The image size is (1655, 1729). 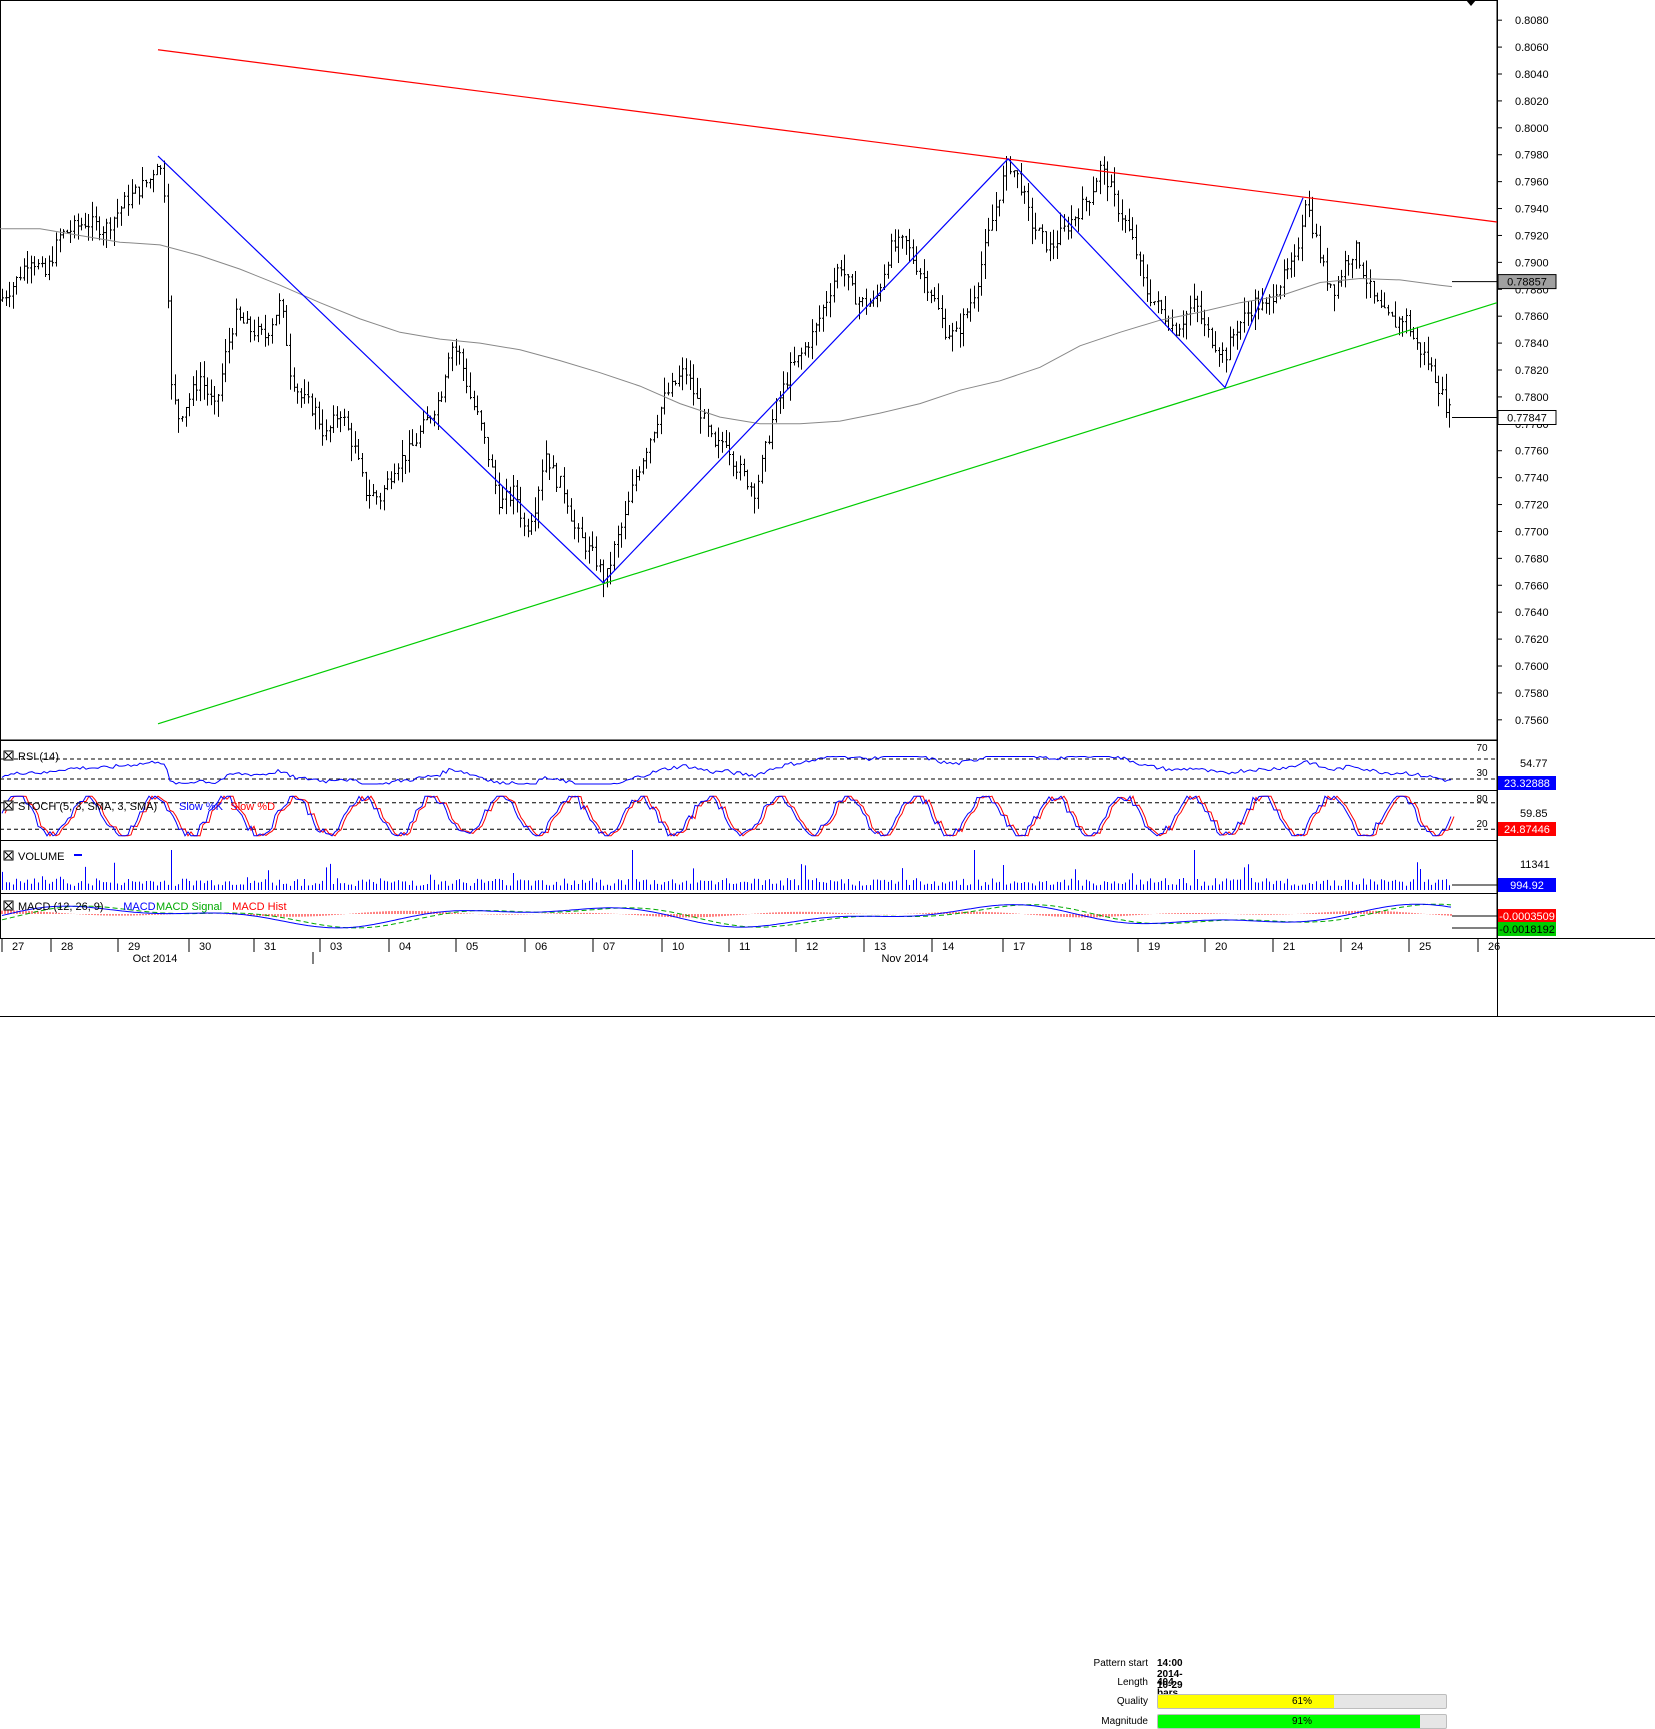 I want to click on rsi-value-1: 54.77, so click(x=1534, y=764).